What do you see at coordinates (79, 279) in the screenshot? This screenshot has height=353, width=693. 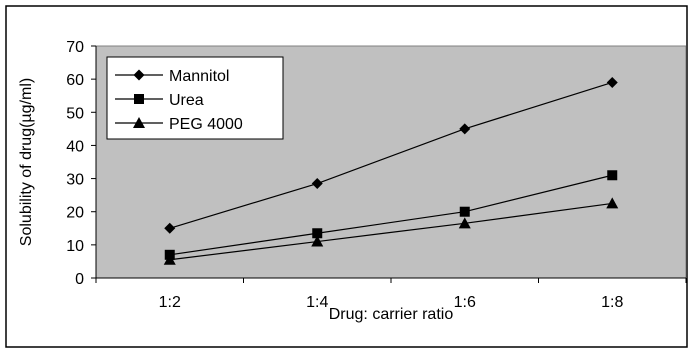 I see `y-tick-label: 0` at bounding box center [79, 279].